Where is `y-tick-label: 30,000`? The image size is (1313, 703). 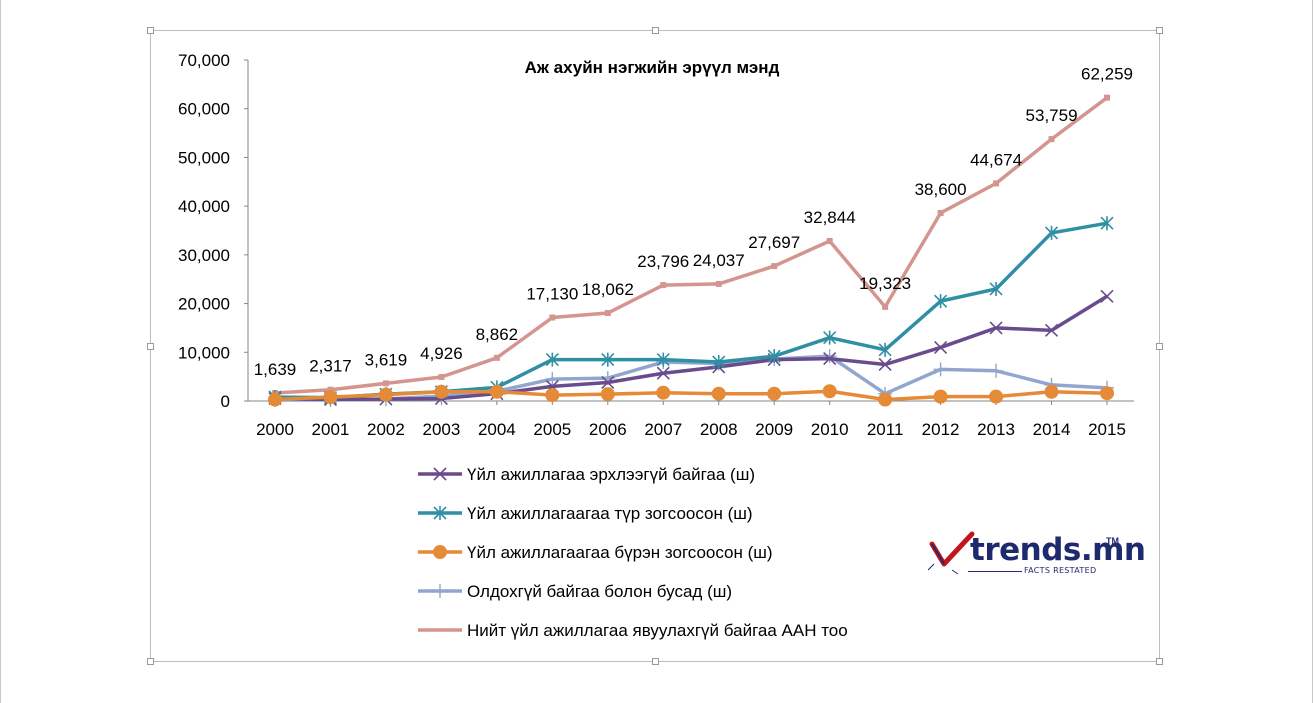
y-tick-label: 30,000 is located at coordinates (204, 255).